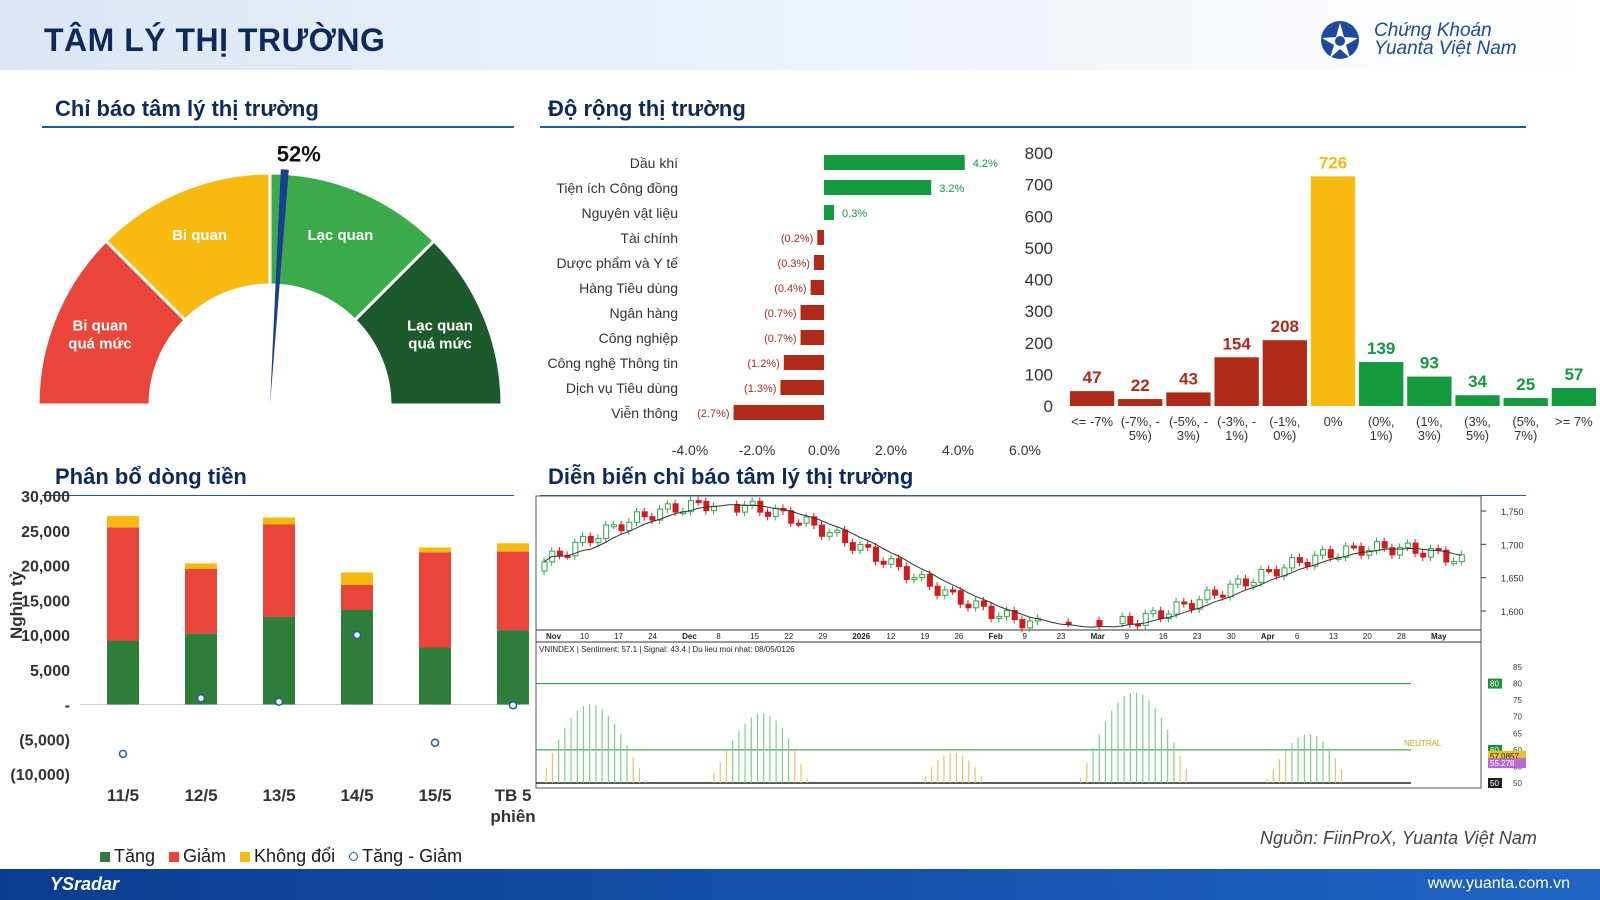 The height and width of the screenshot is (900, 1600). Describe the element at coordinates (1517, 717) in the screenshot. I see `sentiment-tick-4: 70` at that location.